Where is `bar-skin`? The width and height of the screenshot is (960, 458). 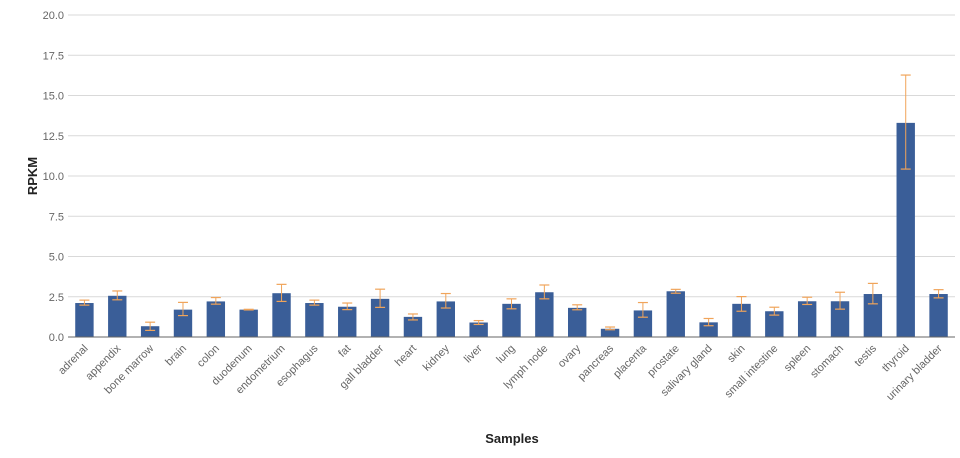
bar-skin is located at coordinates (741, 320).